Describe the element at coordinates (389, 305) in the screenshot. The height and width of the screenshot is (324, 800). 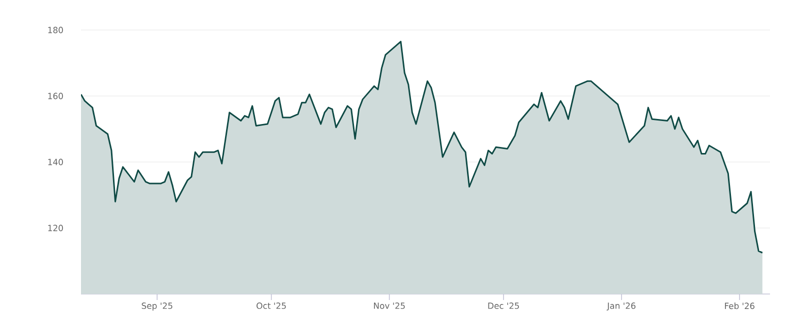
I see `x-tick-label: Nov '25` at that location.